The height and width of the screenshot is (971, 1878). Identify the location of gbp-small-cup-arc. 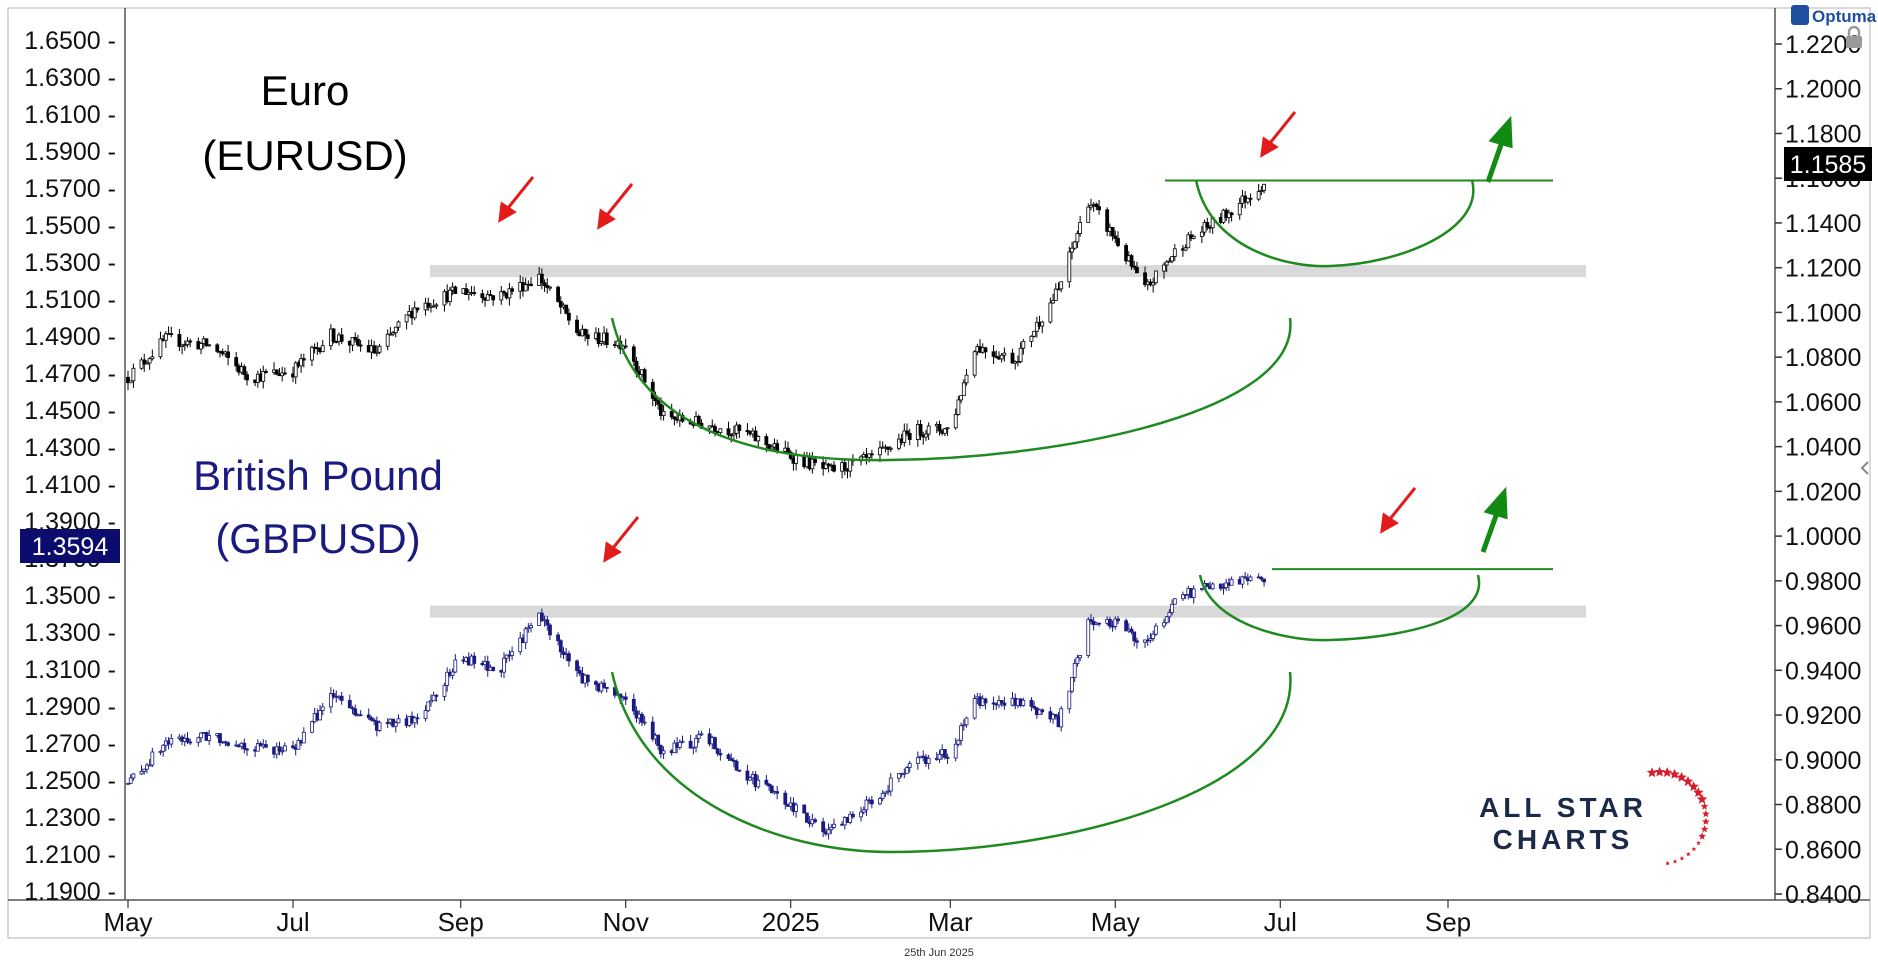
(1339, 608).